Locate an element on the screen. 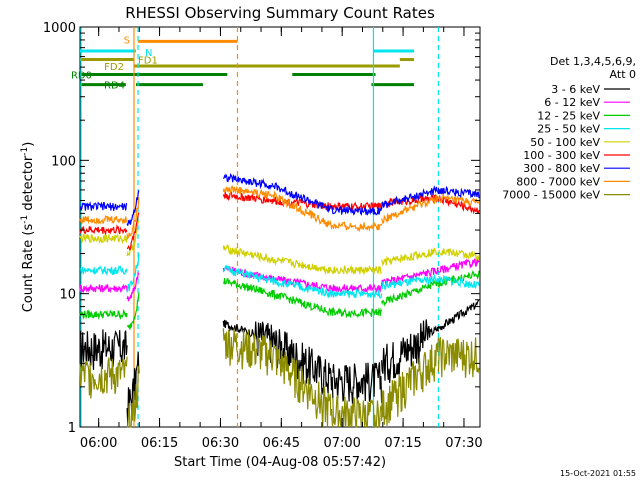 The height and width of the screenshot is (480, 640). y-tick-label: 10 is located at coordinates (67, 295).